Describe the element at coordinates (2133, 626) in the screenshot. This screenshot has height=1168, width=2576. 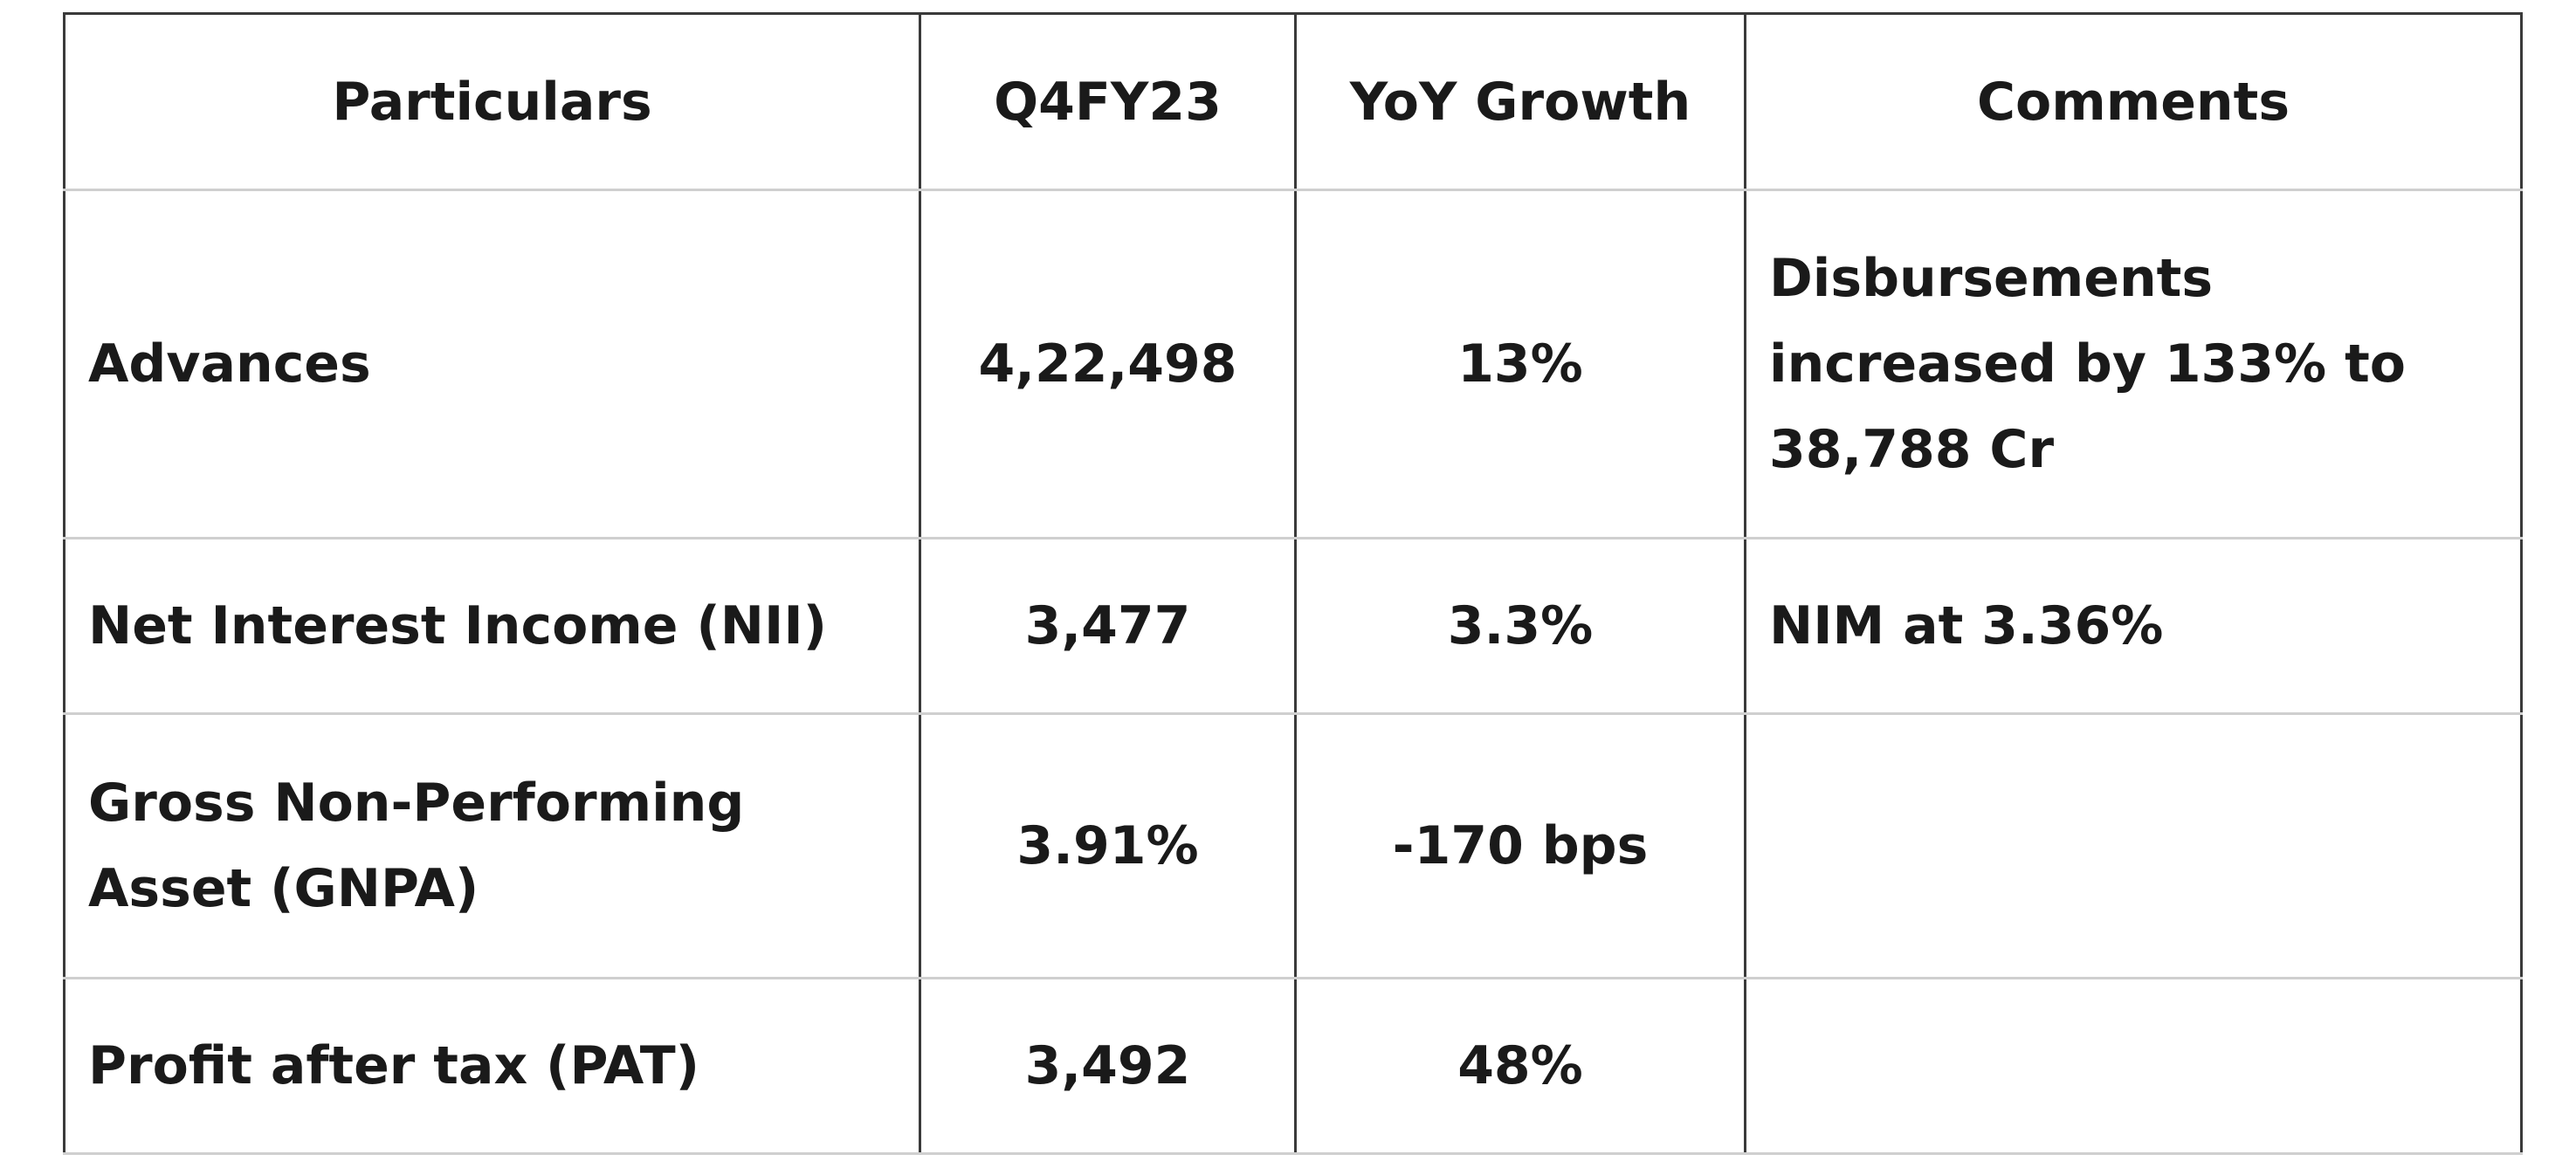
I see `cell-comments: NIM at 3.36%` at that location.